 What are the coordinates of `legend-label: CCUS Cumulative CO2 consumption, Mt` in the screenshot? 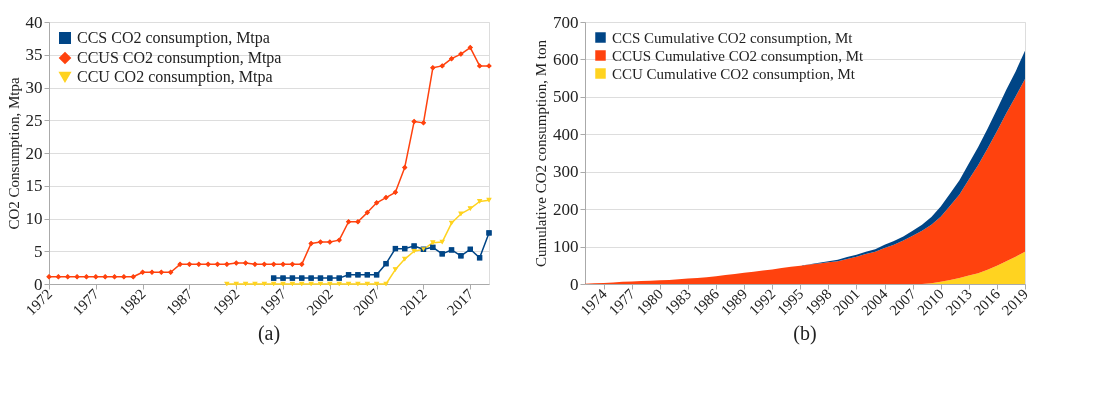 It's located at (738, 55).